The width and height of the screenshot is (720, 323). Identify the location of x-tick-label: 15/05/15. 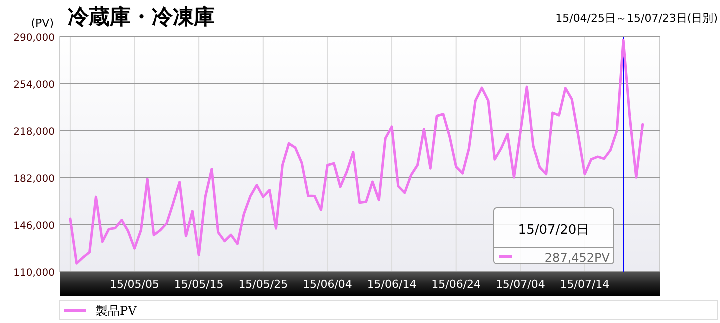
(199, 284).